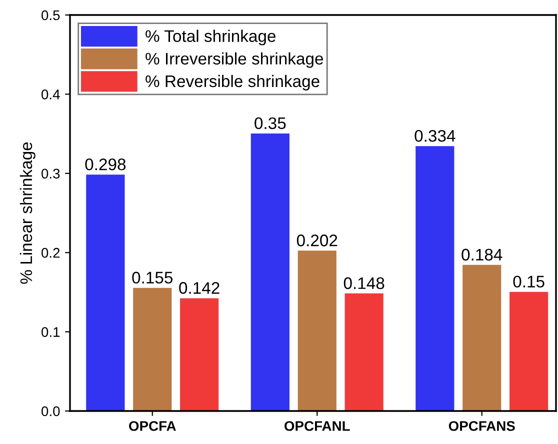  I want to click on x-tick-label: OPCFANS, so click(481, 426).